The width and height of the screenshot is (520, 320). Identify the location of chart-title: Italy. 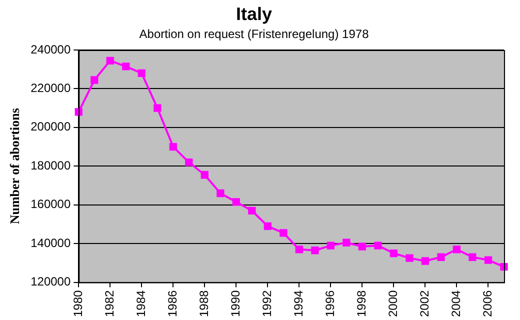
(254, 14).